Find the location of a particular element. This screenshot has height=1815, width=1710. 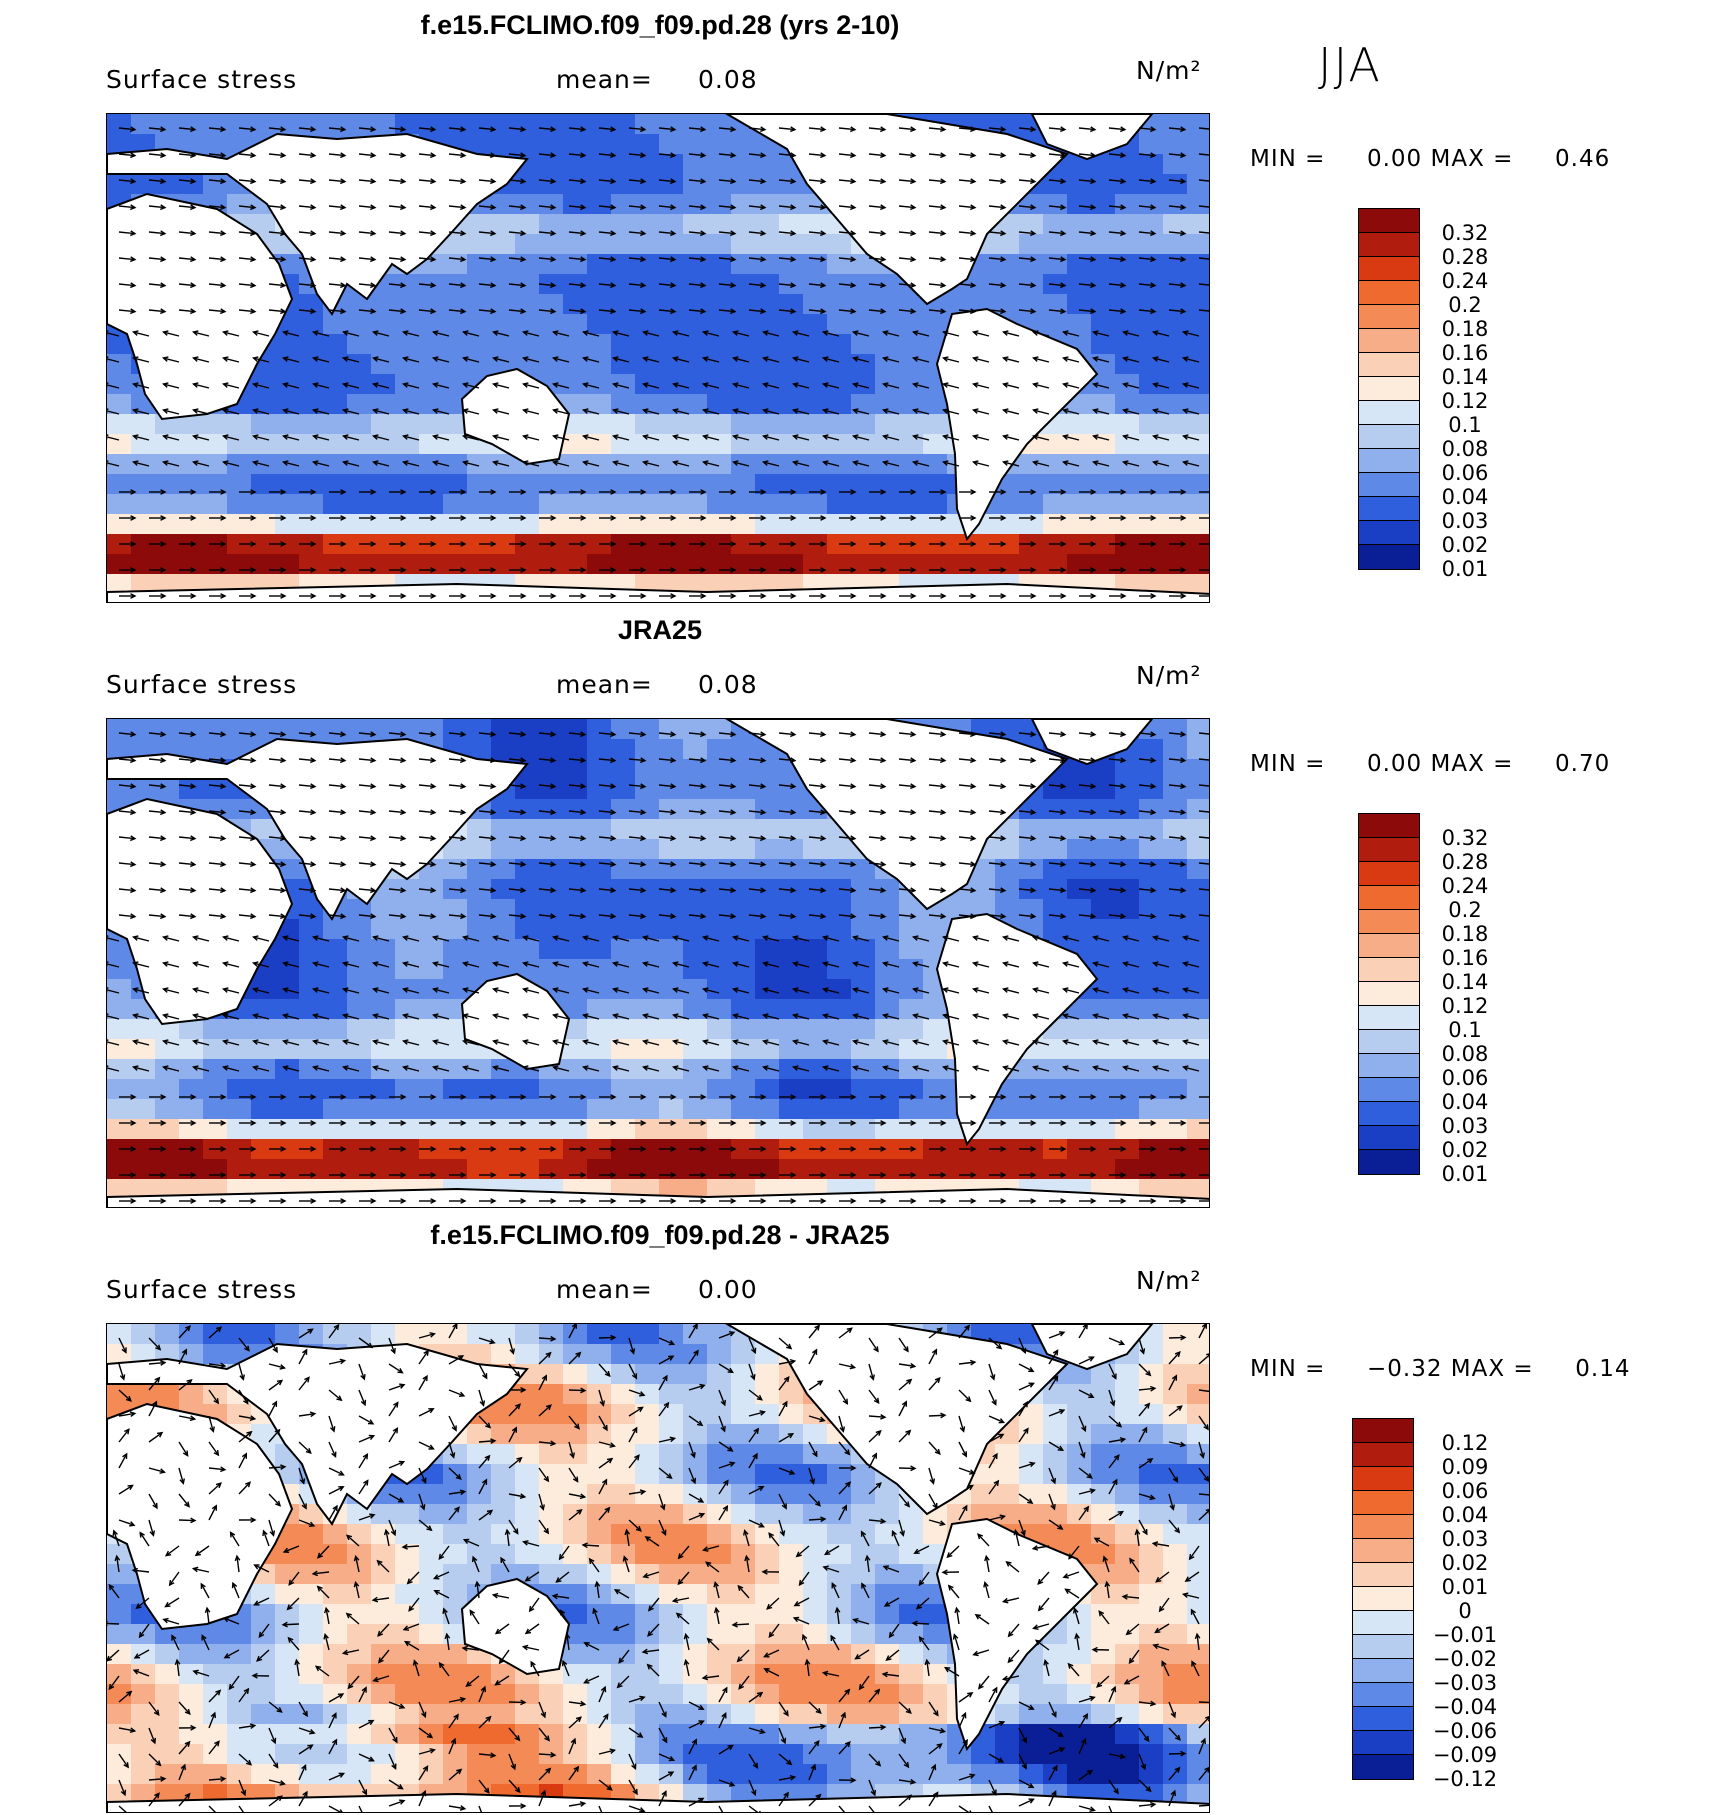

colorbar-tick-label: −0.02 is located at coordinates (1465, 1659).